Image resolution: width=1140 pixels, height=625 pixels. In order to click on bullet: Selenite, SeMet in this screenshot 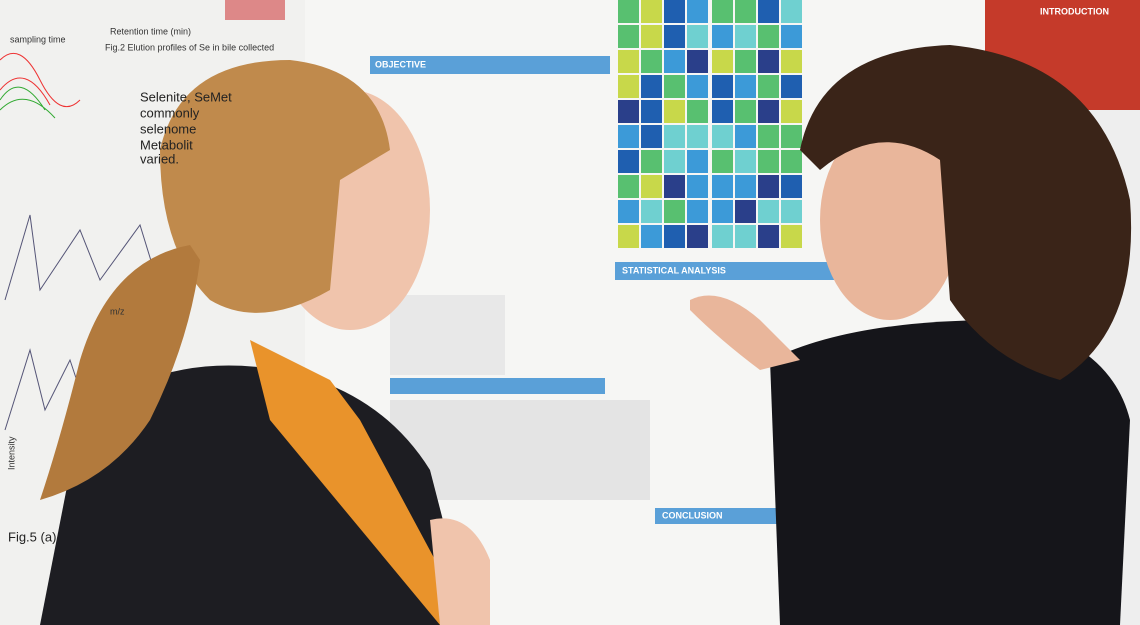, I will do `click(186, 96)`.